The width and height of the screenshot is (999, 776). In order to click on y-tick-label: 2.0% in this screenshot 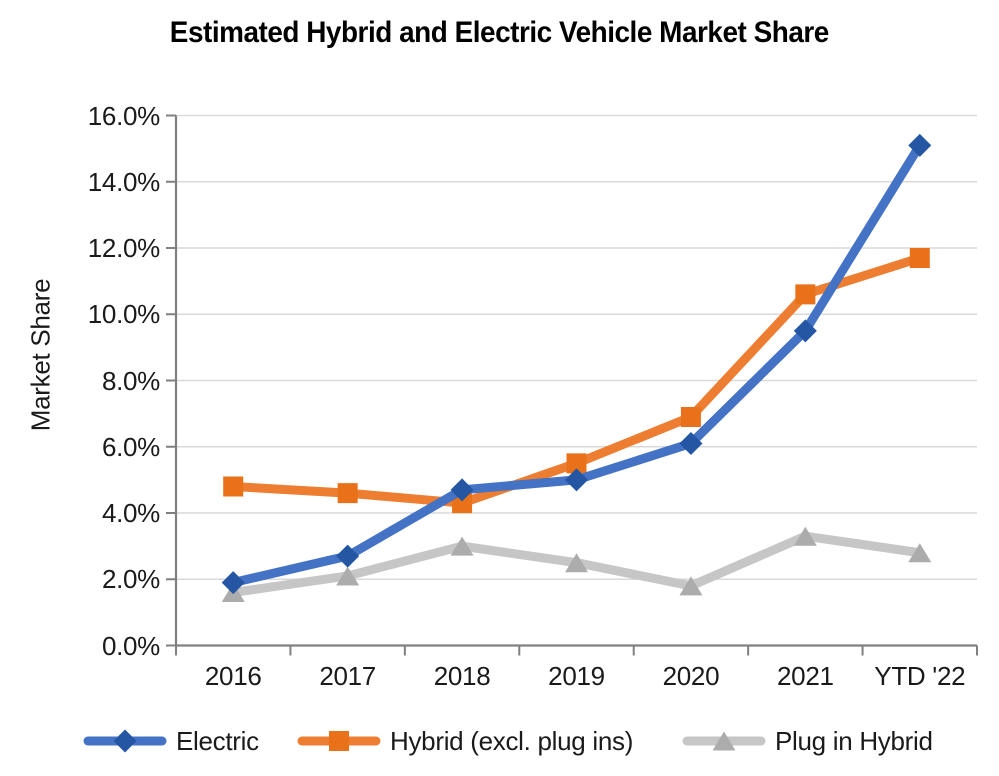, I will do `click(130, 579)`.